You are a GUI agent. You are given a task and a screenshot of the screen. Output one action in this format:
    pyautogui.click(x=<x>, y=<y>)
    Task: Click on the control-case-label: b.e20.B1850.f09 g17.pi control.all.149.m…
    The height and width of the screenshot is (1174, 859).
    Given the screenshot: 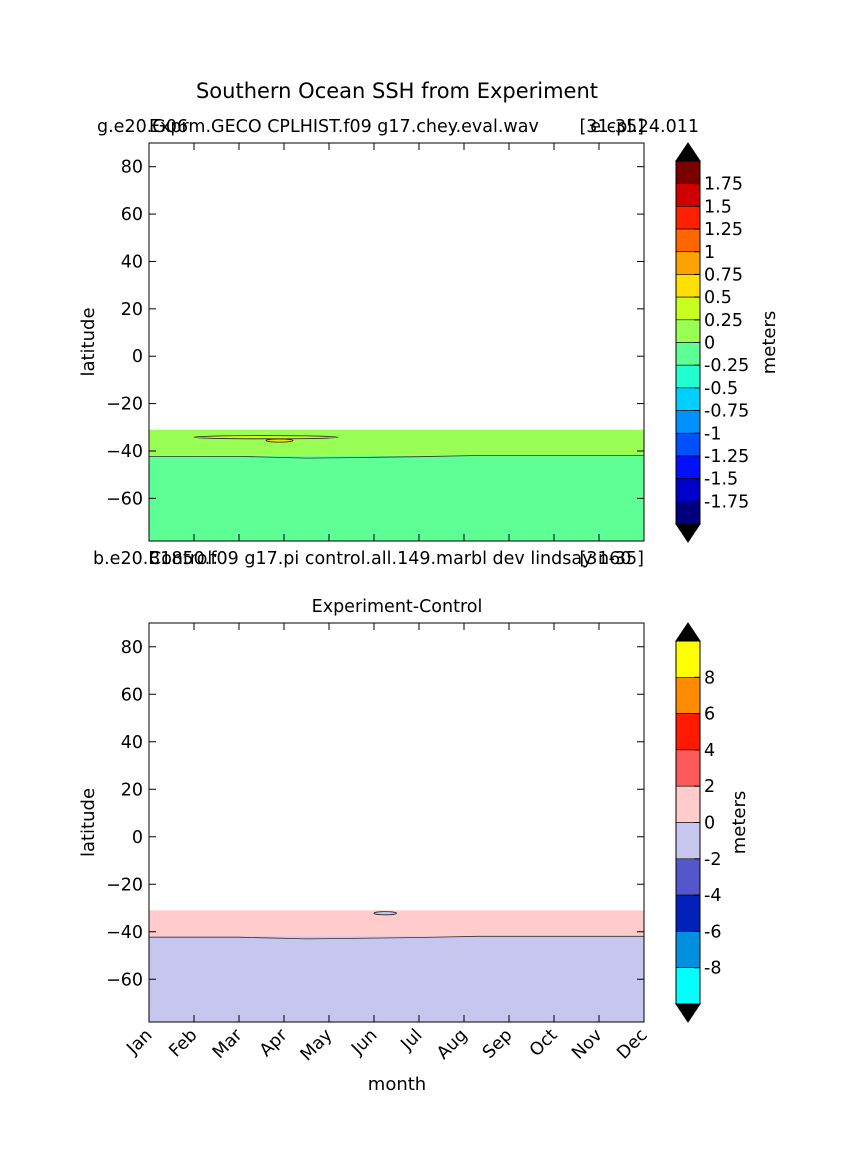 What is the action you would take?
    pyautogui.click(x=362, y=559)
    